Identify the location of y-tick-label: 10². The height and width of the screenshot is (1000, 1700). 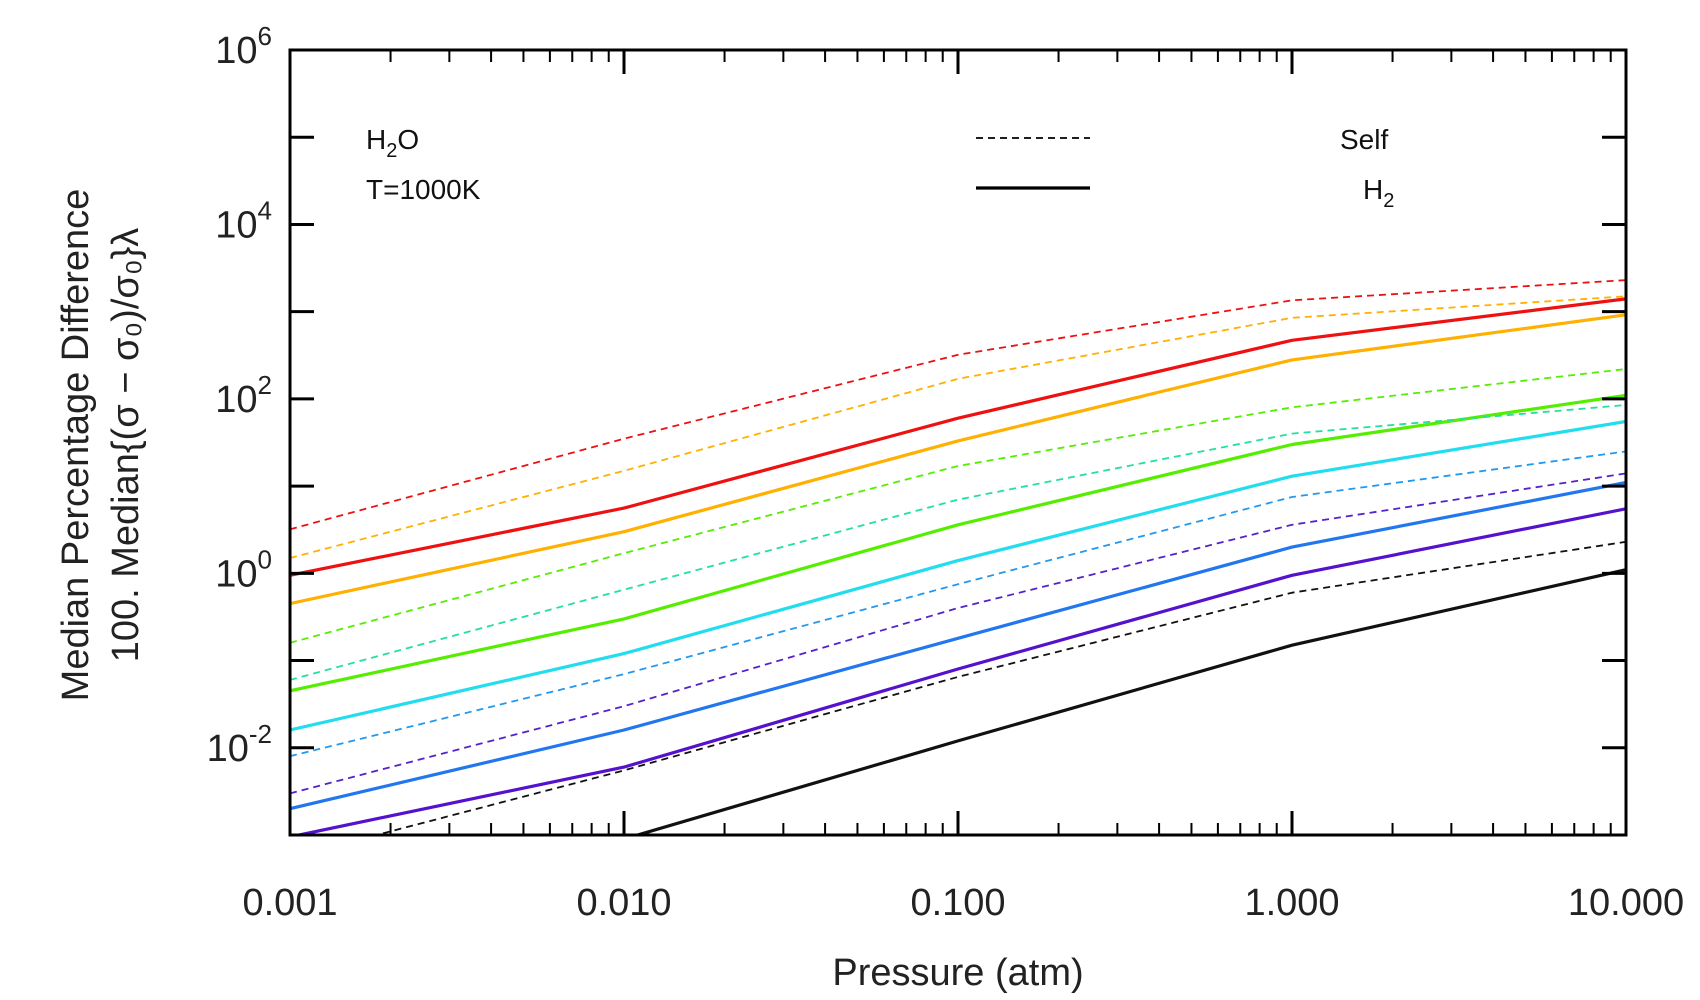
(243, 395).